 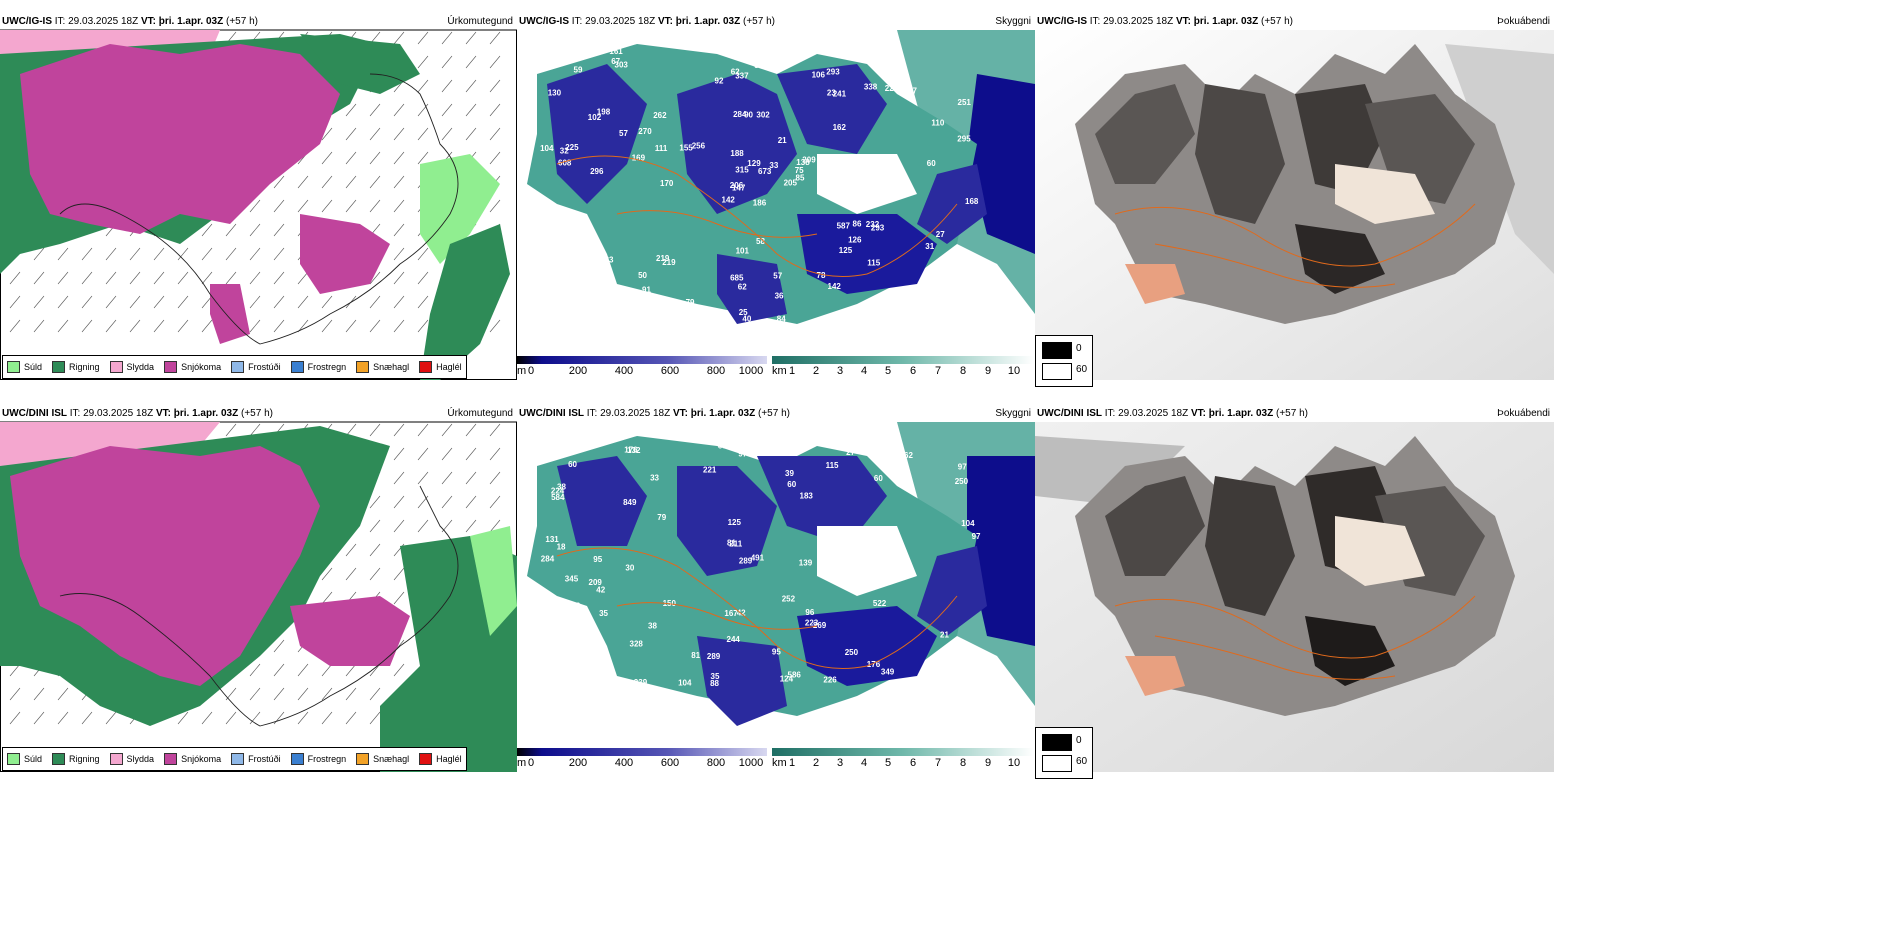 I want to click on cloud-base-label: 86, so click(x=857, y=224).